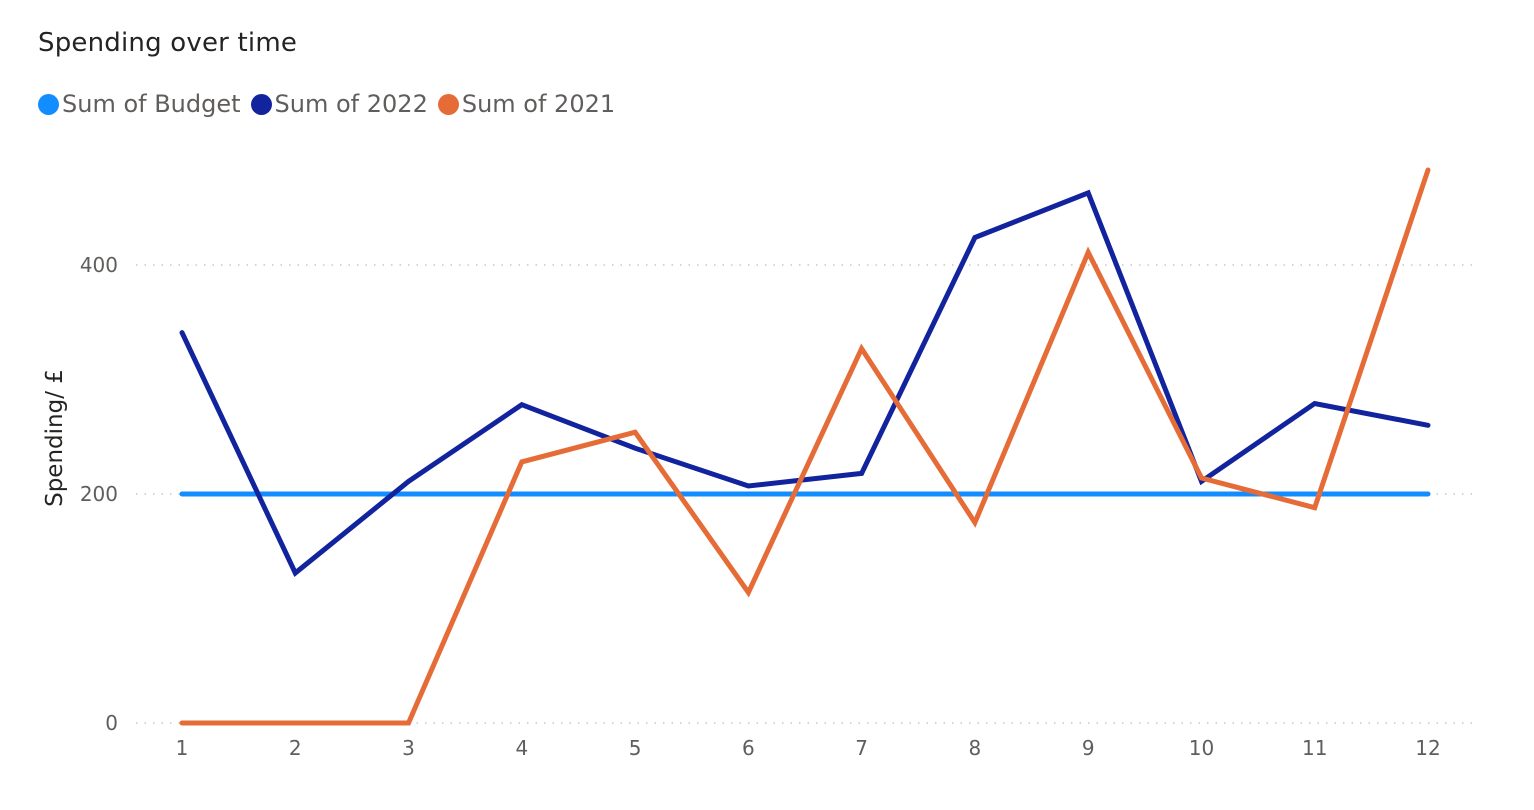 The height and width of the screenshot is (810, 1534). I want to click on legend-marker-2021, so click(448, 104).